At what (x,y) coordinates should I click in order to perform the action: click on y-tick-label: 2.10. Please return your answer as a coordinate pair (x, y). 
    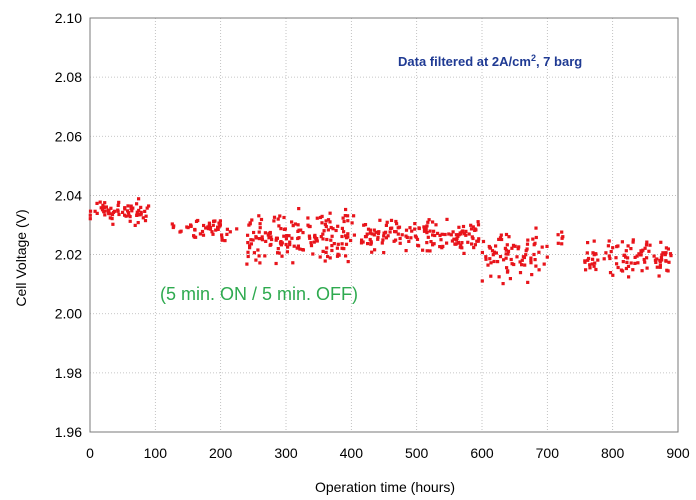
    Looking at the image, I should click on (68, 18).